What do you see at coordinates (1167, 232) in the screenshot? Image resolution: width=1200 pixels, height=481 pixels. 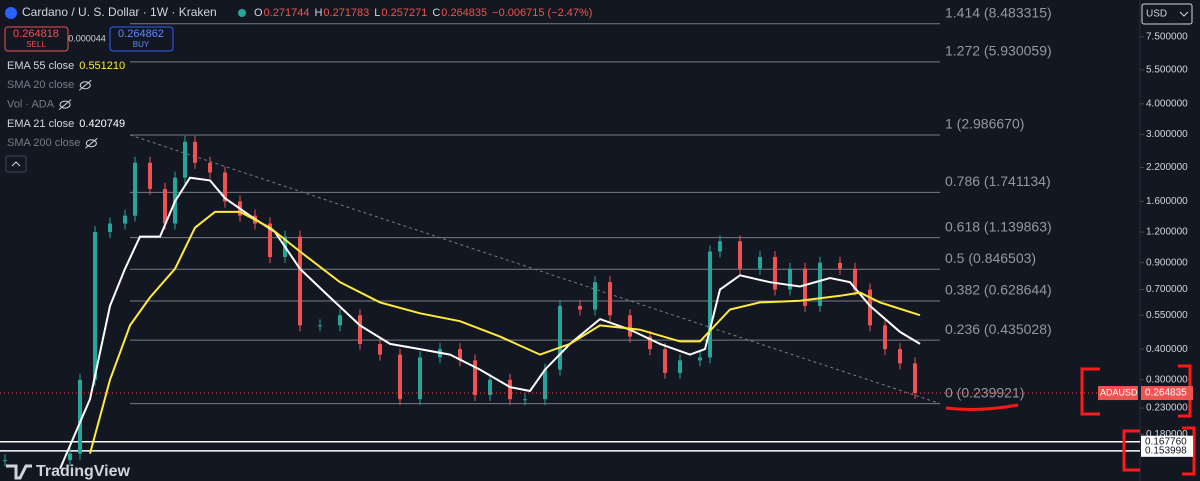 I see `y-tick-label: 1.200000` at bounding box center [1167, 232].